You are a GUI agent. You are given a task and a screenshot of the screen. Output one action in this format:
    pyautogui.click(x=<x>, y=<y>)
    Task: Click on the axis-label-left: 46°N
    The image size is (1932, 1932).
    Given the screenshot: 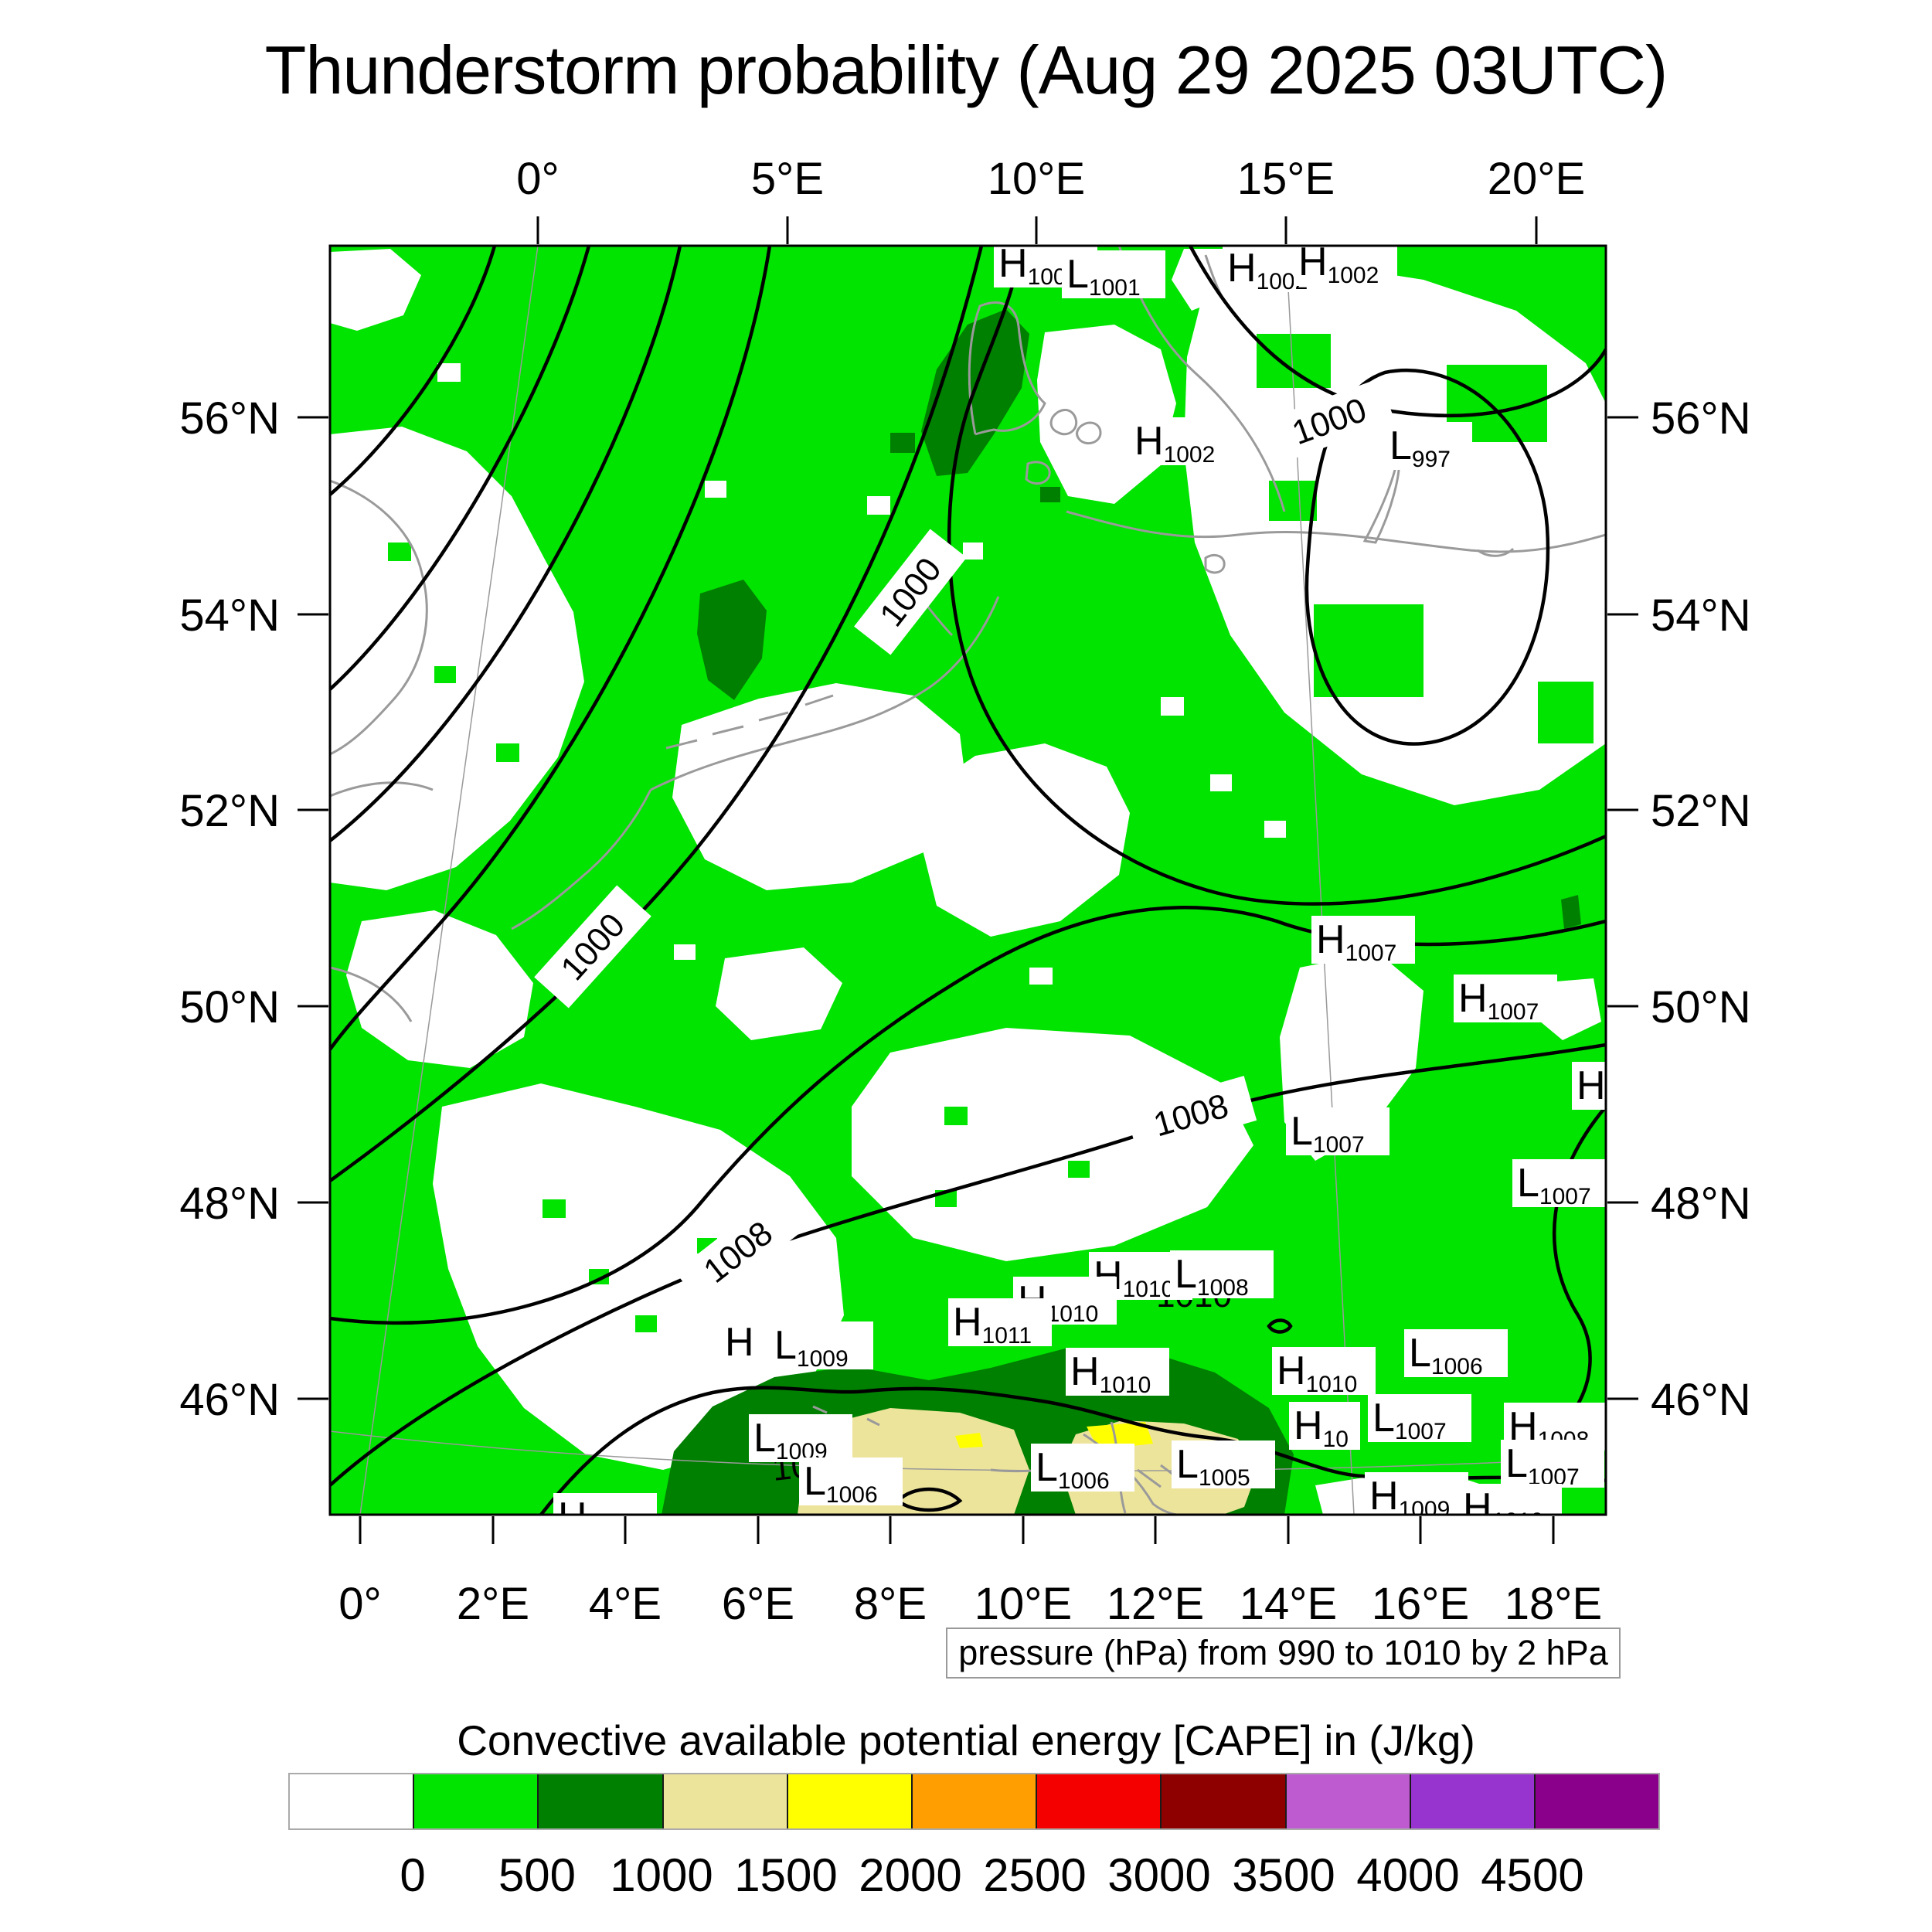 What is the action you would take?
    pyautogui.click(x=230, y=1400)
    